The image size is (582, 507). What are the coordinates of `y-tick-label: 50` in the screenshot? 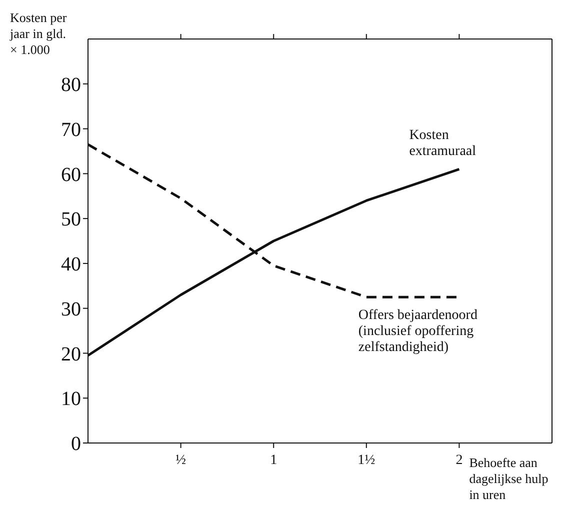 It's located at (71, 219).